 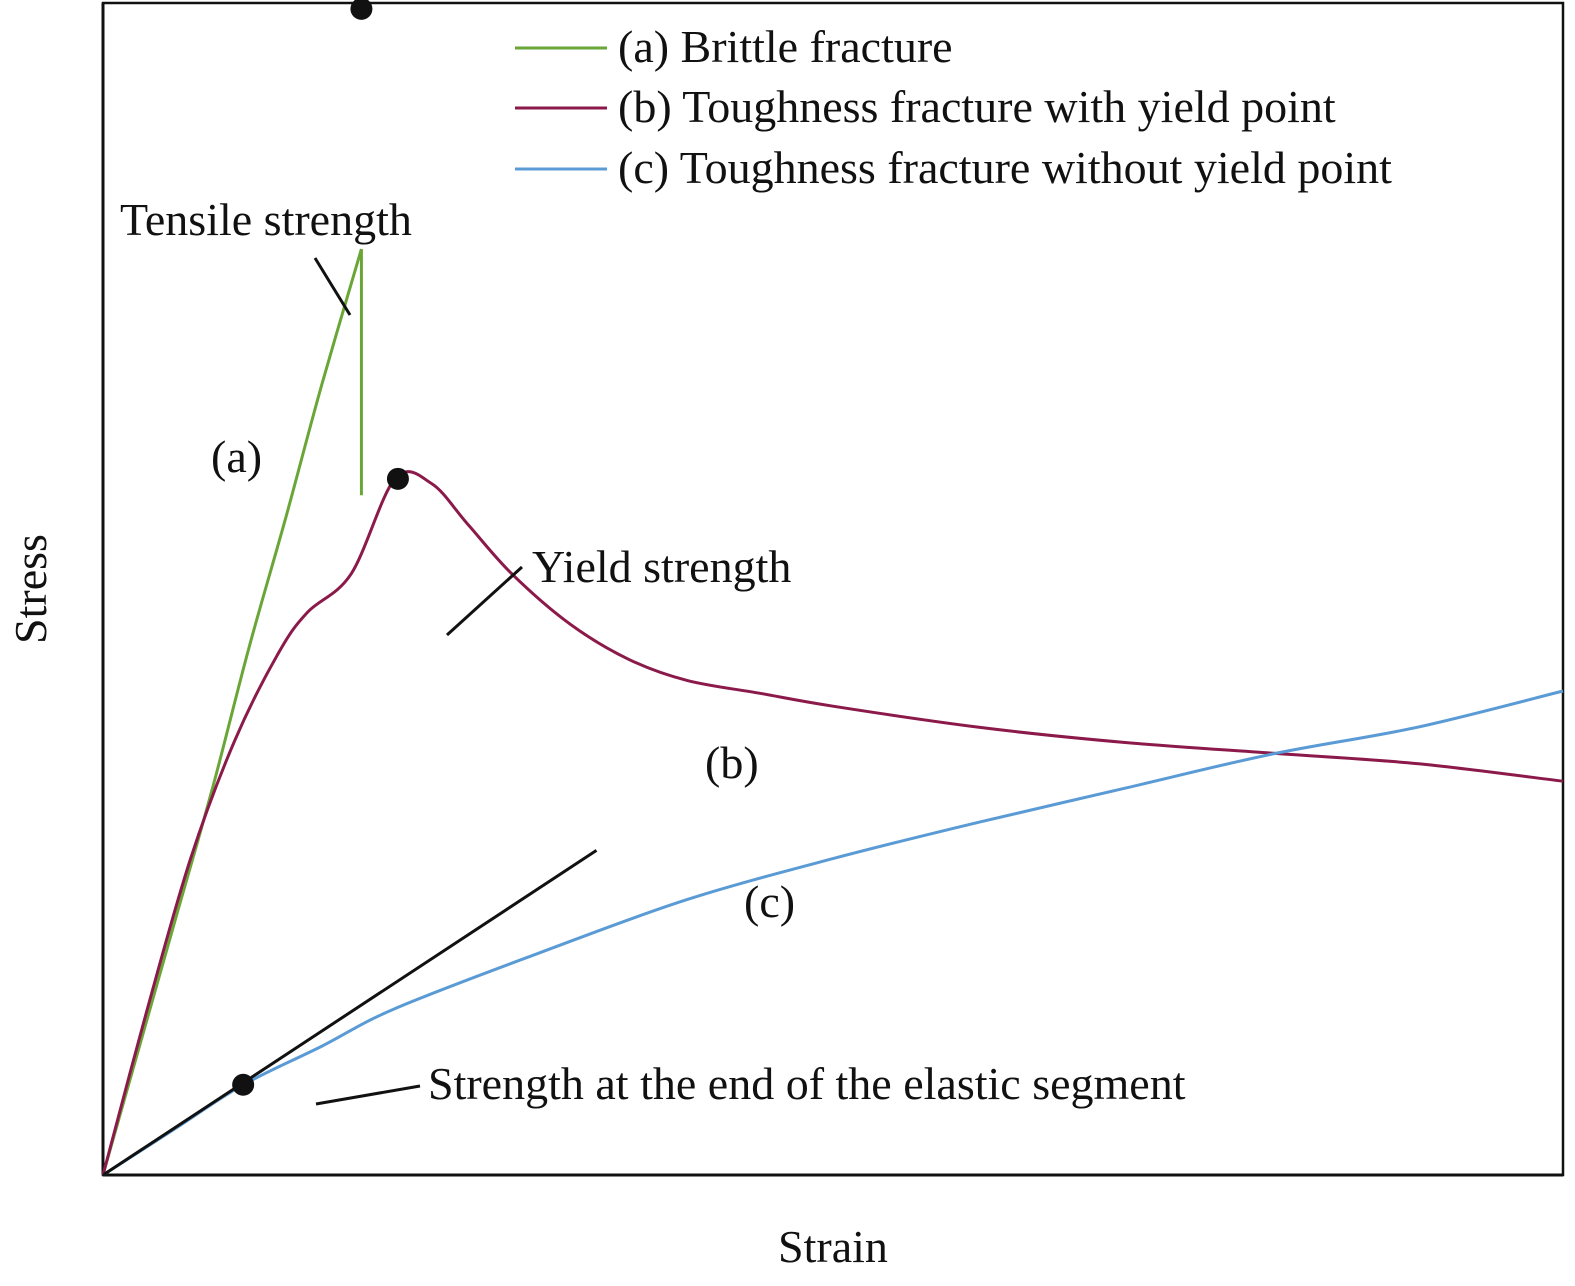 I want to click on tensile-strength-label: Tensile strength, so click(x=266, y=219).